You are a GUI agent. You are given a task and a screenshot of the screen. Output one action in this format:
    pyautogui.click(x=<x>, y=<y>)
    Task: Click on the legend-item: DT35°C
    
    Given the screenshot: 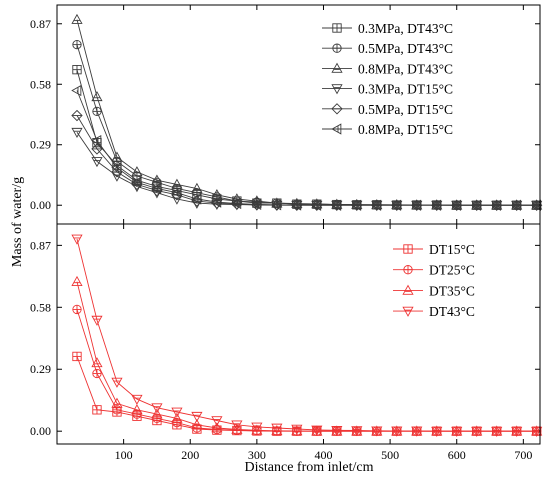 What is the action you would take?
    pyautogui.click(x=434, y=290)
    